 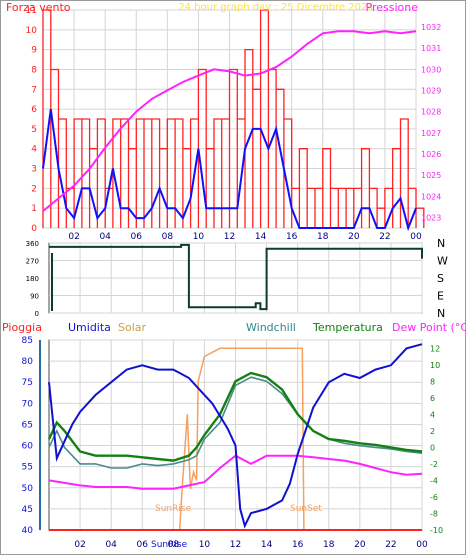 I want to click on wind-x-tick: 22, so click(x=384, y=237).